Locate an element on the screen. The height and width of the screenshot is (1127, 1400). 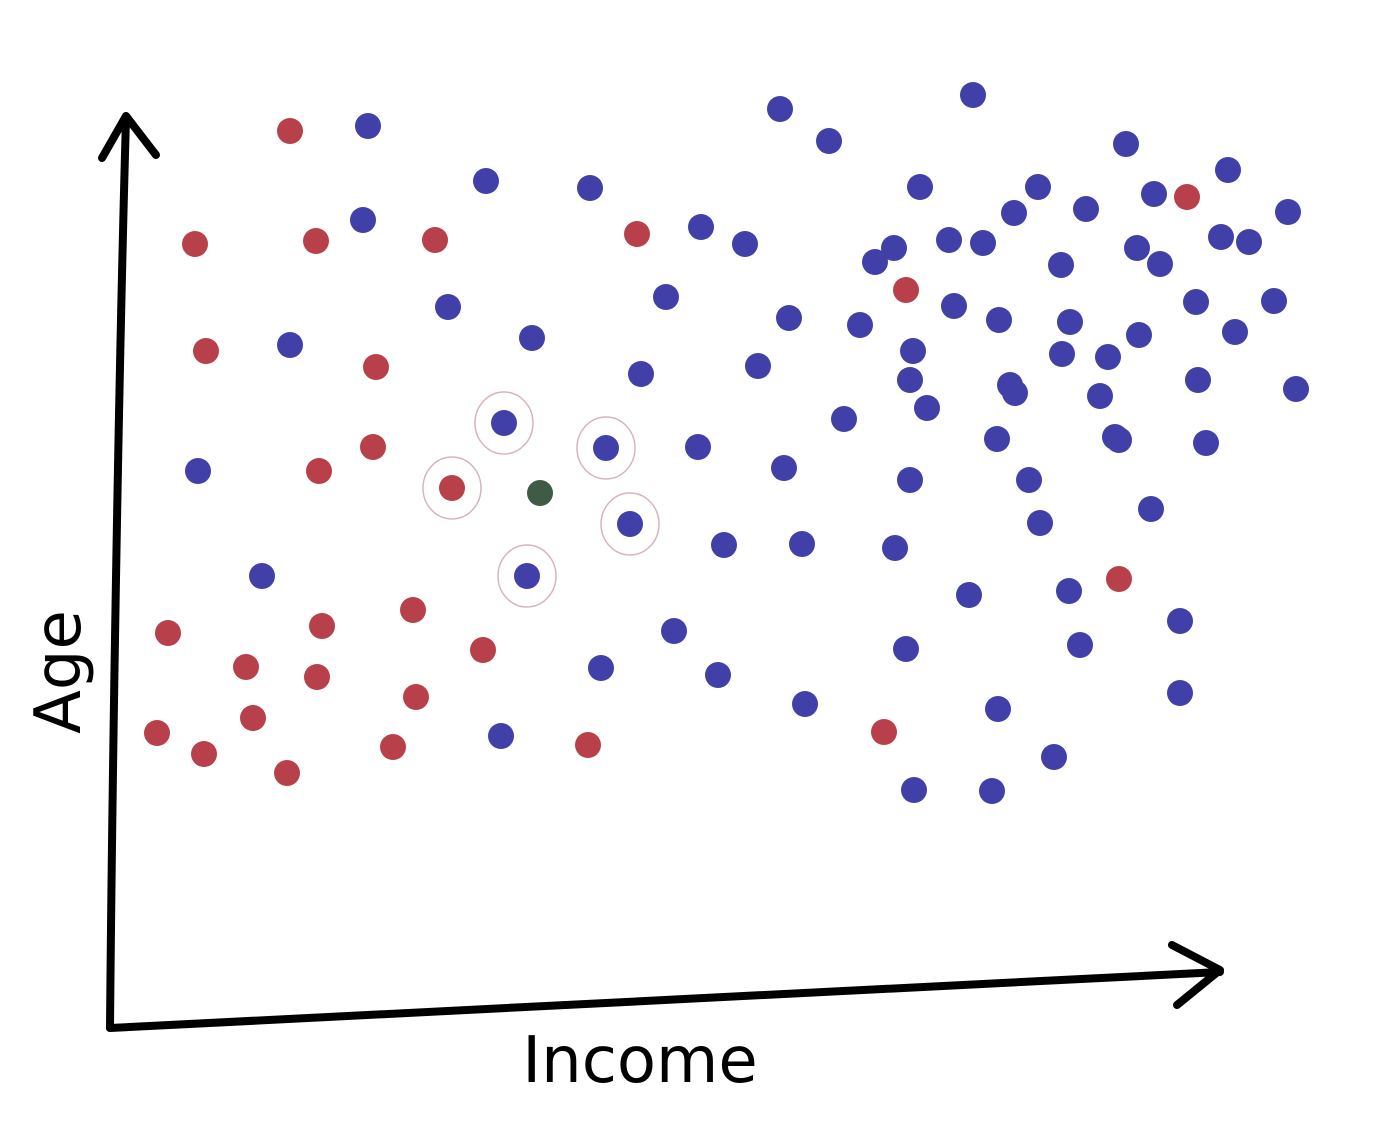
y-axis-label: Age is located at coordinates (59, 672).